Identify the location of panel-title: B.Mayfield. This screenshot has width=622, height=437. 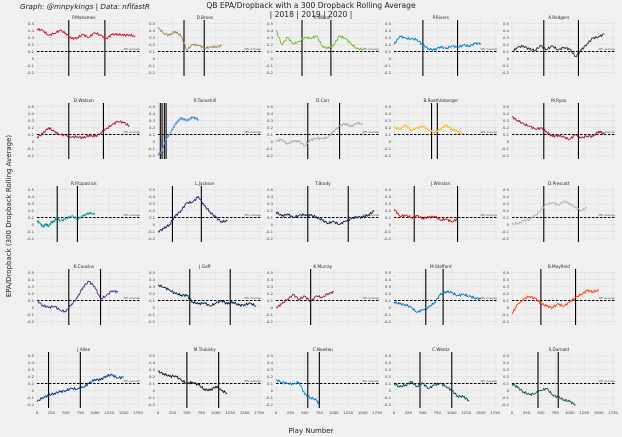
(559, 266).